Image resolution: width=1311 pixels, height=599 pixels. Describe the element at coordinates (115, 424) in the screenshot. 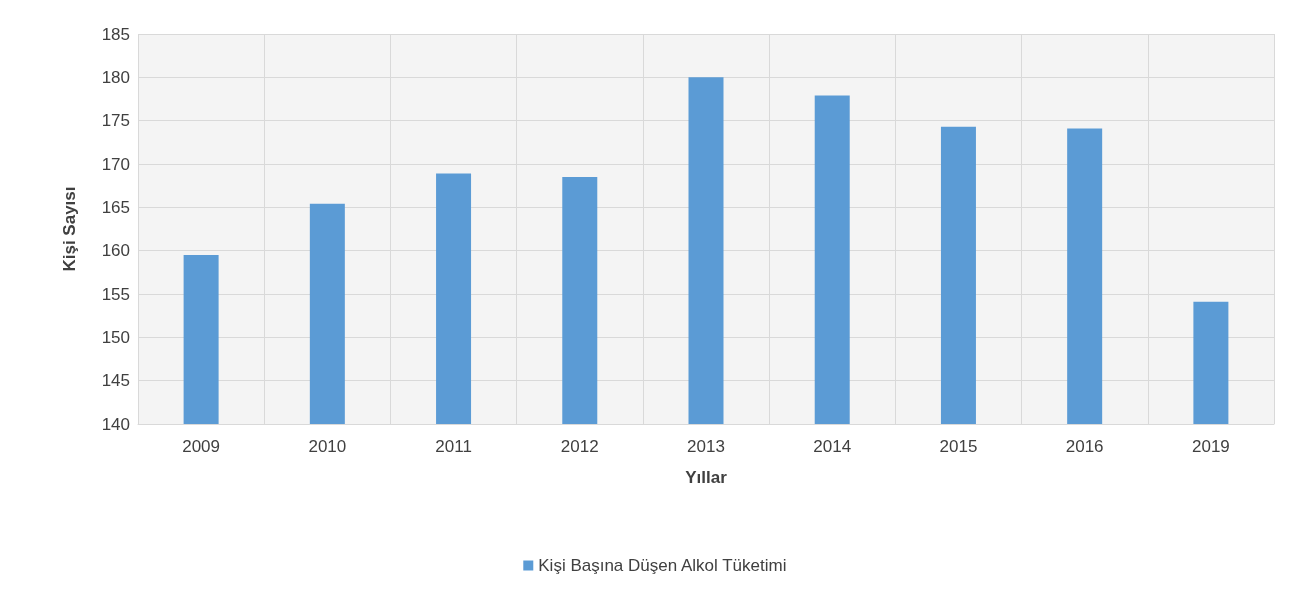

I see `y-tick-label: 140` at that location.